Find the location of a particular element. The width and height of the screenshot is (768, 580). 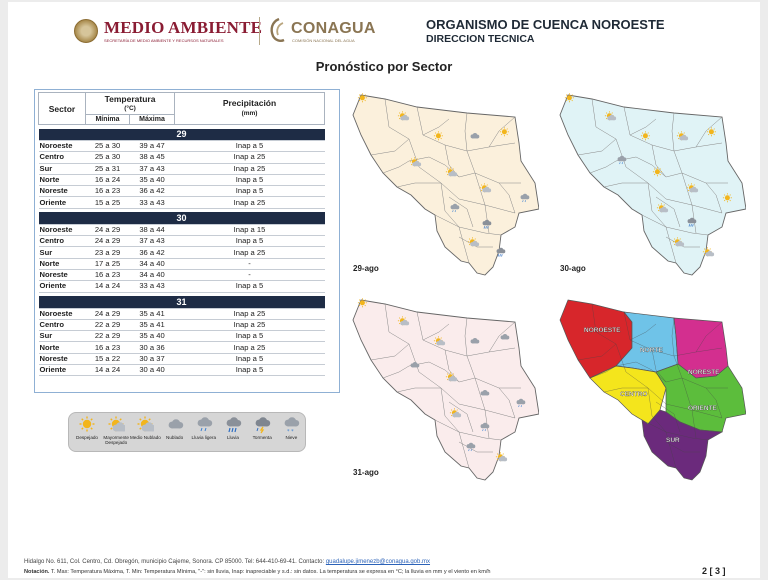

sector-label-norte: NORTE is located at coordinates (651, 350).